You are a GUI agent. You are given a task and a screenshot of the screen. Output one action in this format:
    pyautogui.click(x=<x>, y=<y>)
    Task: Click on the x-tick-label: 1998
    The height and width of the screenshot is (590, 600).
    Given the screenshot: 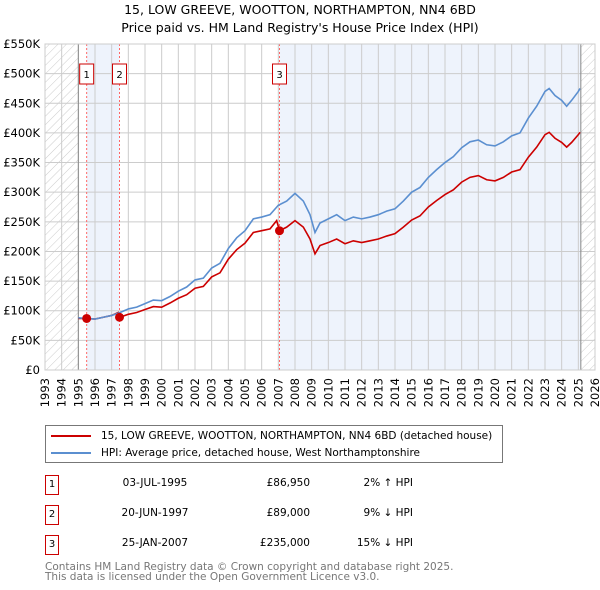 What is the action you would take?
    pyautogui.click(x=128, y=392)
    